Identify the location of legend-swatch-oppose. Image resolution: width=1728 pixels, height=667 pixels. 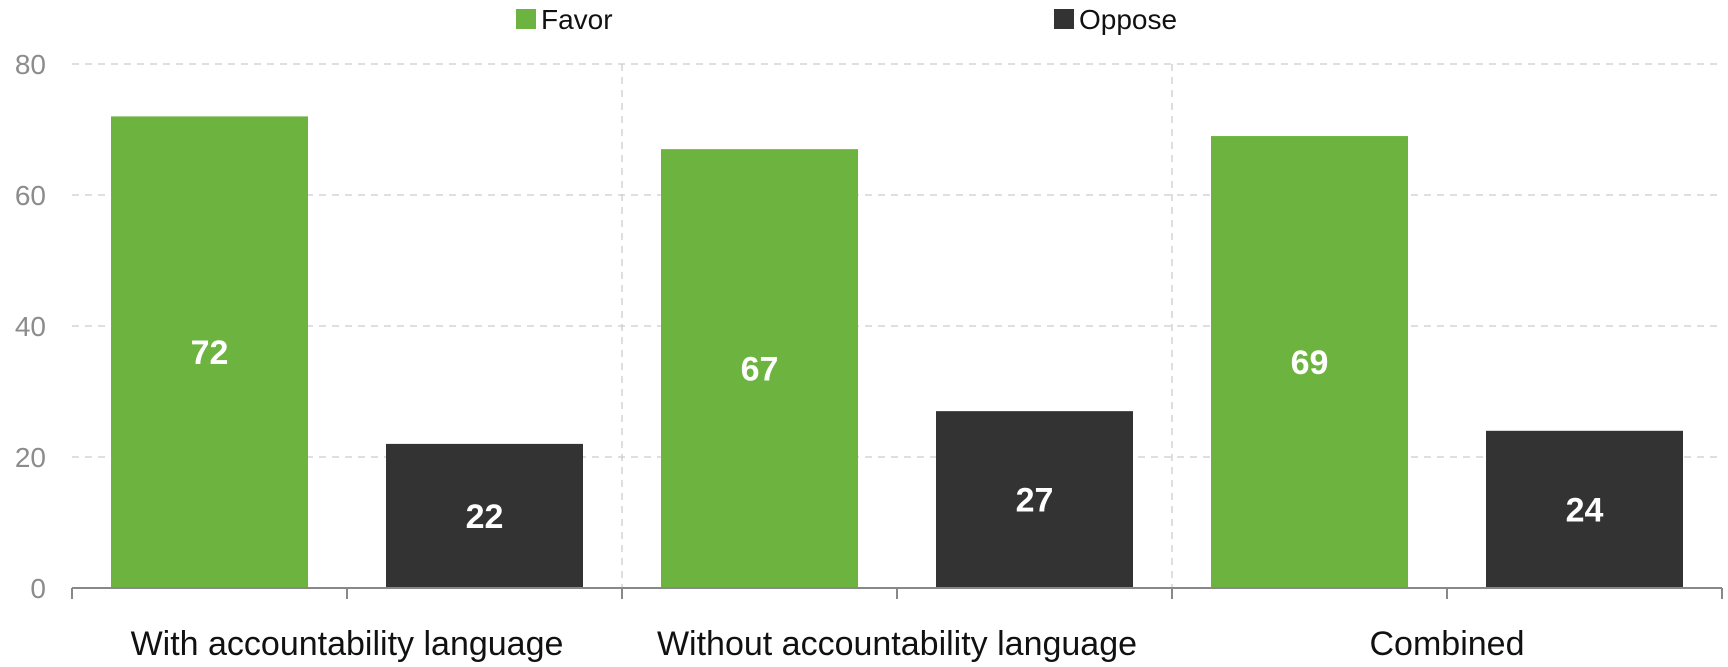
(1064, 19).